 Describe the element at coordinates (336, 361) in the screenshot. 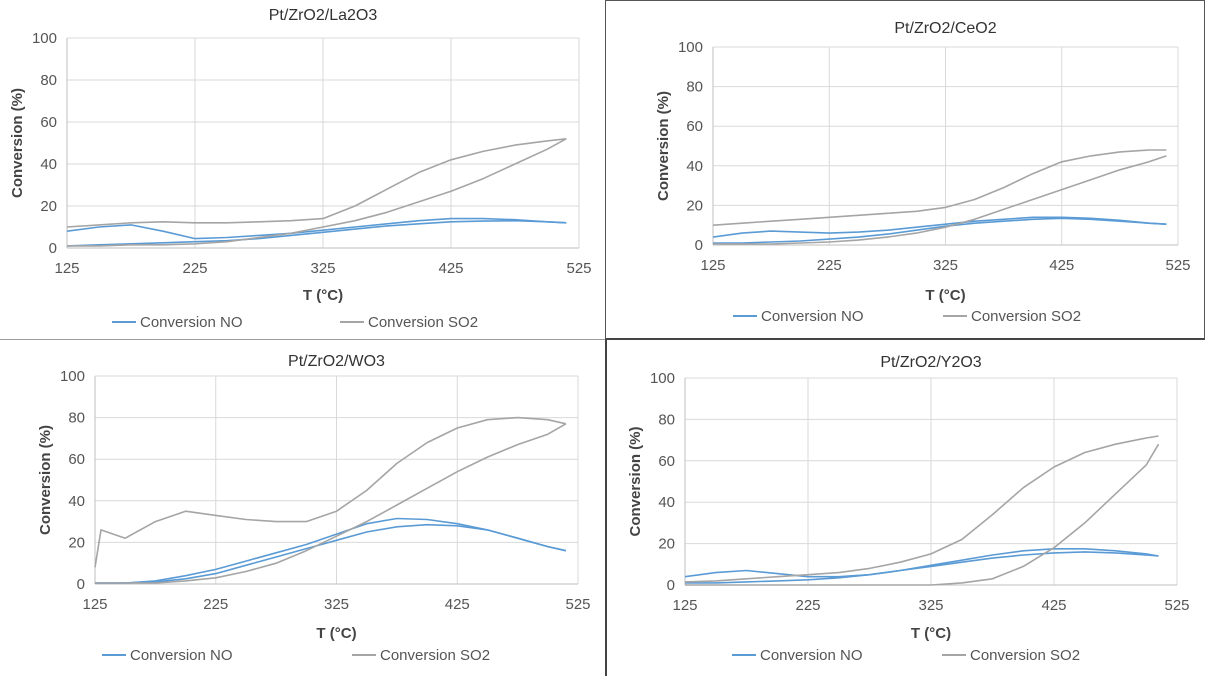

I see `chart-title: Pt/ZrO2/WO3` at that location.